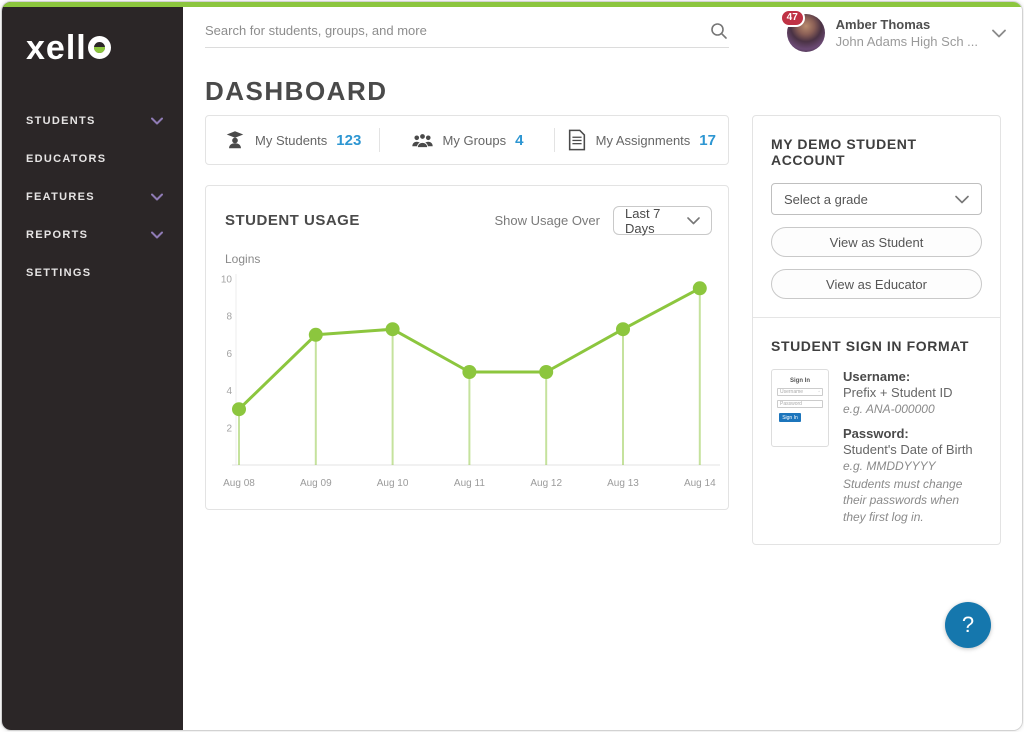 This screenshot has width=1024, height=732. Describe the element at coordinates (547, 220) in the screenshot. I see `filter-label: Show Usage Over` at that location.